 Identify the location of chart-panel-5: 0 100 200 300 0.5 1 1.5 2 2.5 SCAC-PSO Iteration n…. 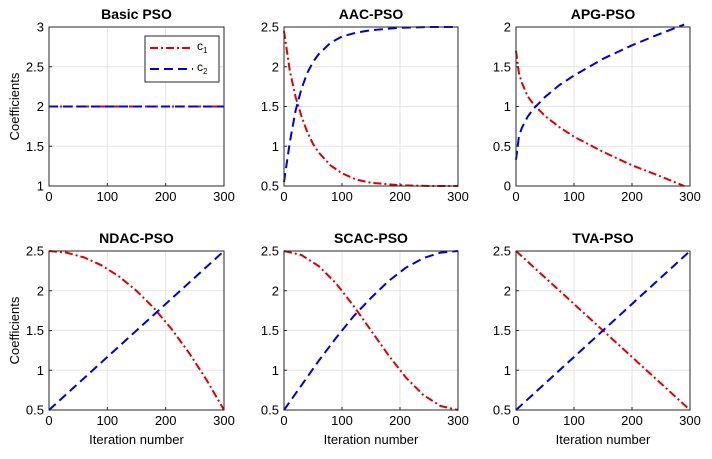
(365, 338).